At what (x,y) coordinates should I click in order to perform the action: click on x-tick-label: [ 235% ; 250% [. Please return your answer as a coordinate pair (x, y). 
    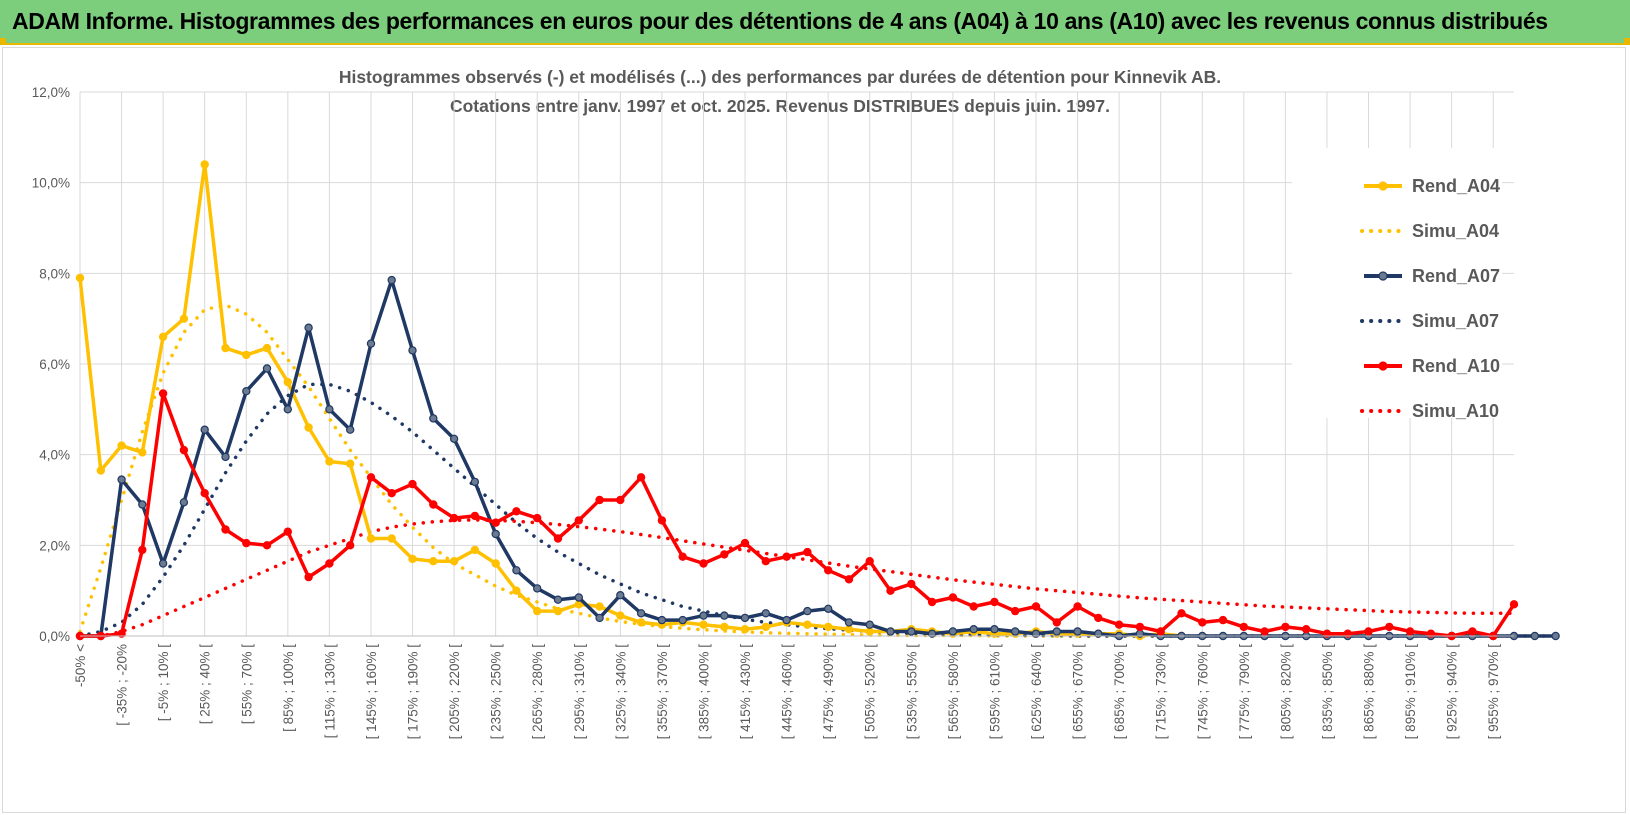
    Looking at the image, I should click on (496, 692).